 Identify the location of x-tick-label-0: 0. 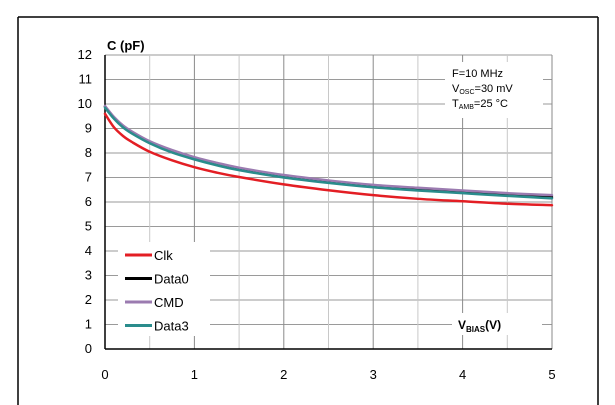
(104, 374).